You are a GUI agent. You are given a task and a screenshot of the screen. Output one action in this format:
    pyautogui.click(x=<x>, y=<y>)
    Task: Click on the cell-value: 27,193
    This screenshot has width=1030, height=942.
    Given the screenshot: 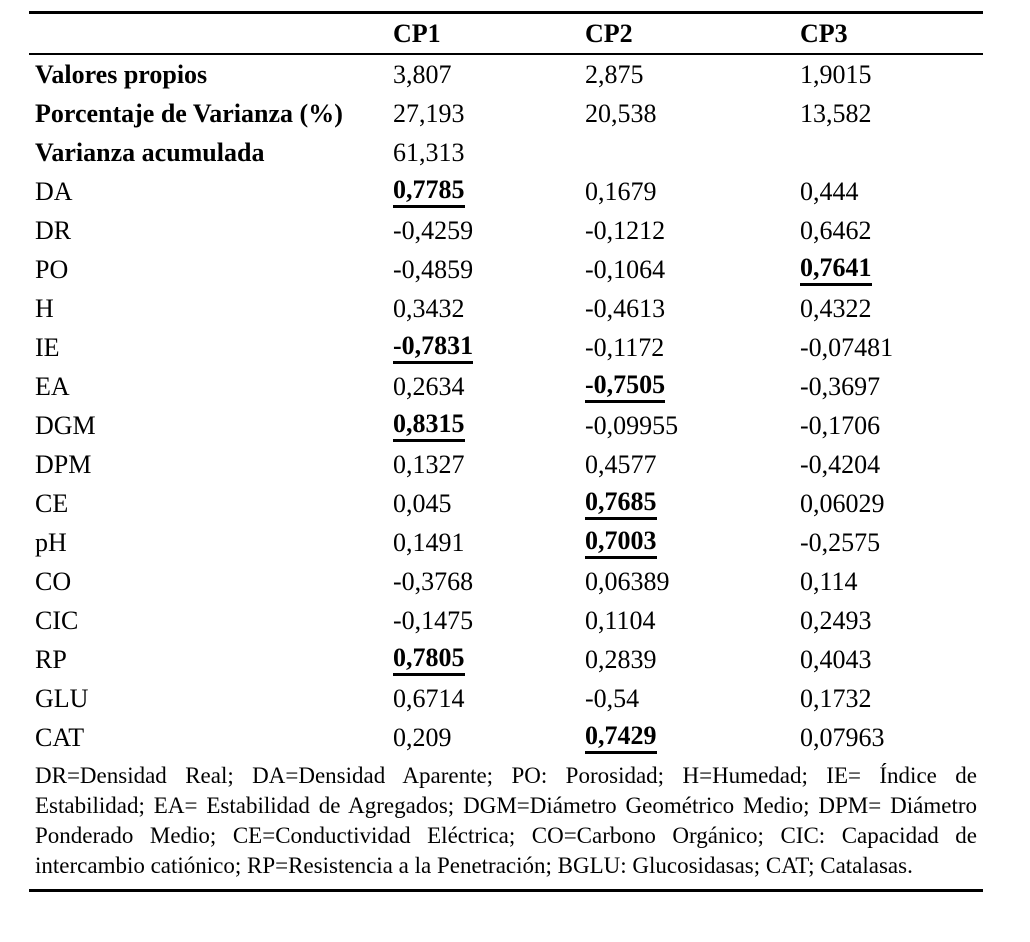 What is the action you would take?
    pyautogui.click(x=429, y=113)
    